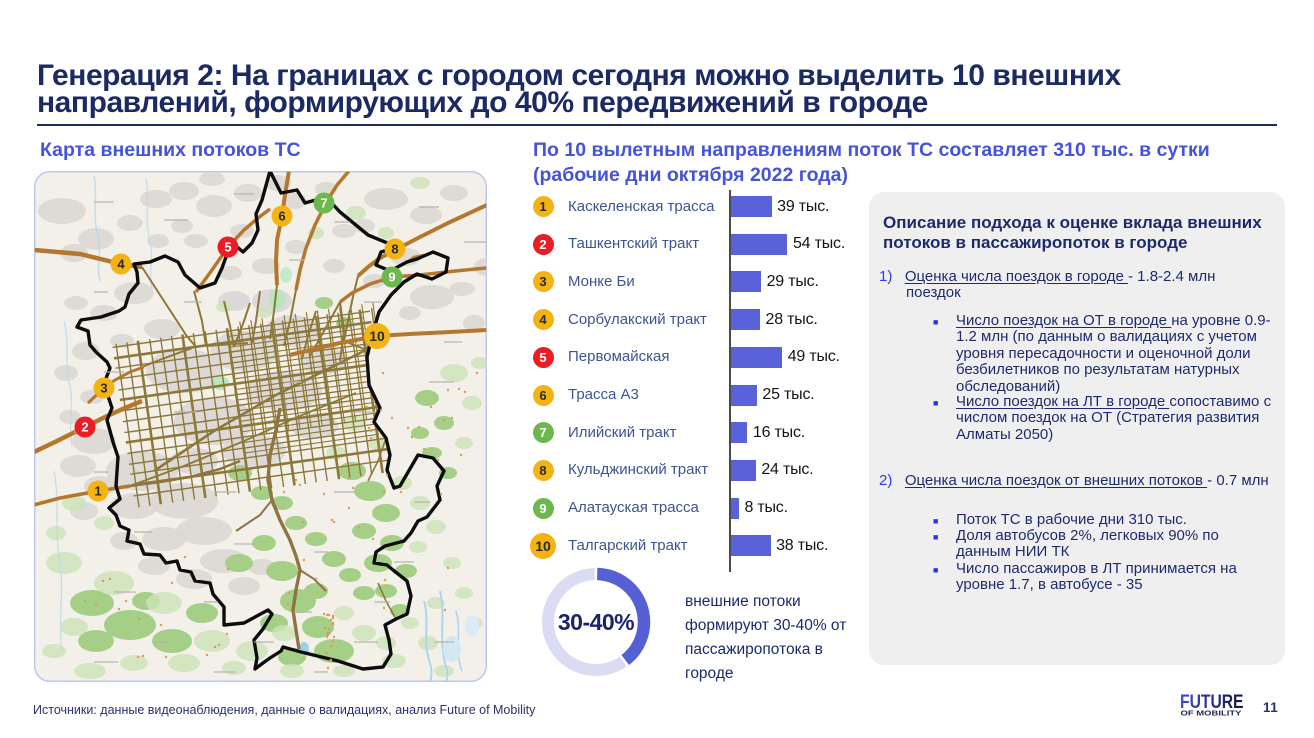 The image size is (1314, 738). Describe the element at coordinates (1212, 703) in the screenshot. I see `svg-text: FUTURE` at that location.